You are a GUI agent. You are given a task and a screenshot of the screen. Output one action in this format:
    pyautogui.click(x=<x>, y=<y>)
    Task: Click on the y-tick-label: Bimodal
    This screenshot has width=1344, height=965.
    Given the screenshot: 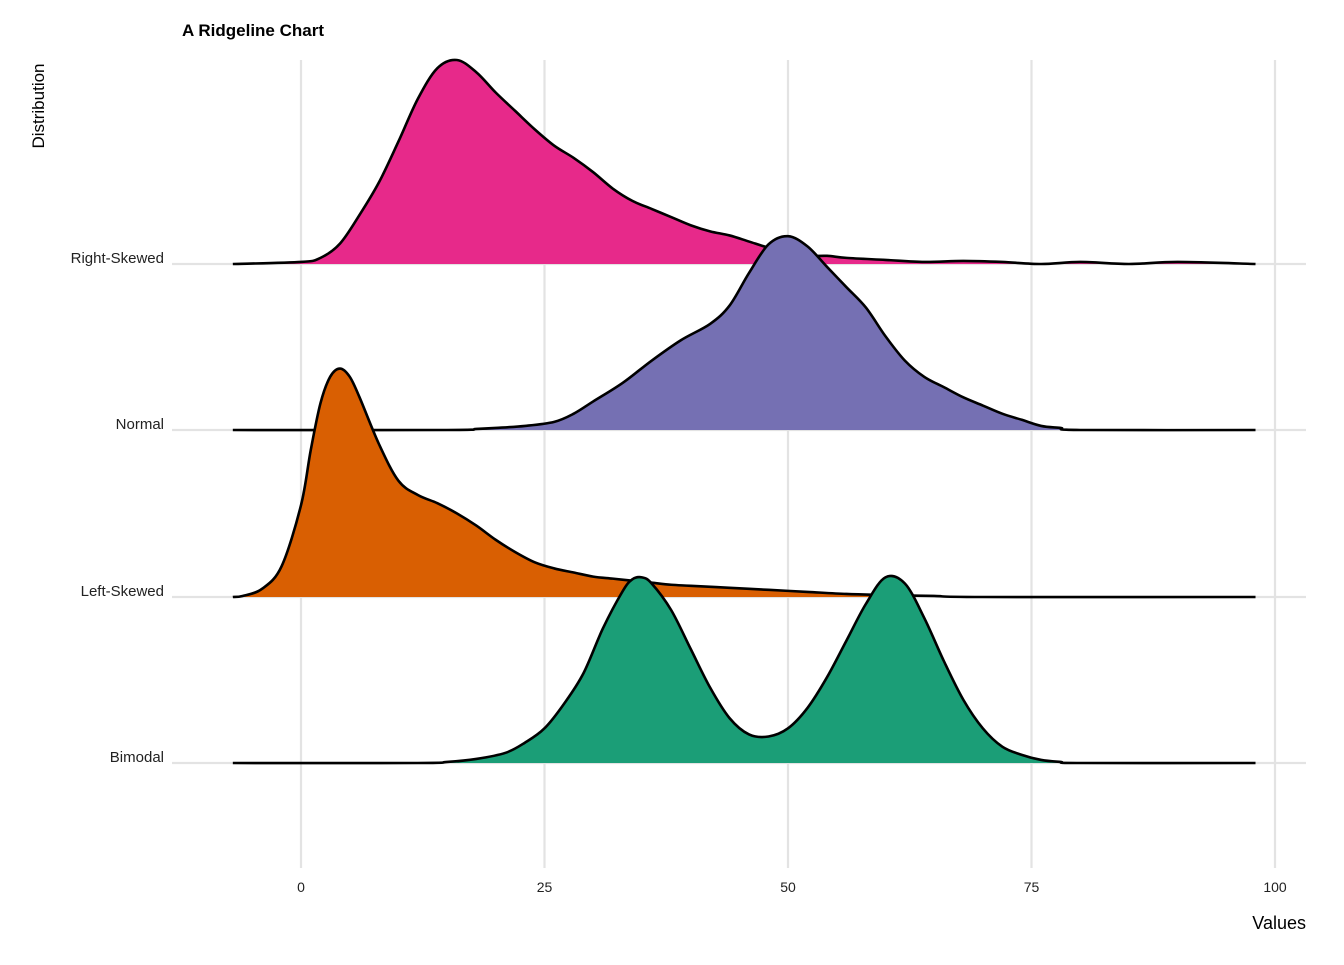 What is the action you would take?
    pyautogui.click(x=137, y=757)
    